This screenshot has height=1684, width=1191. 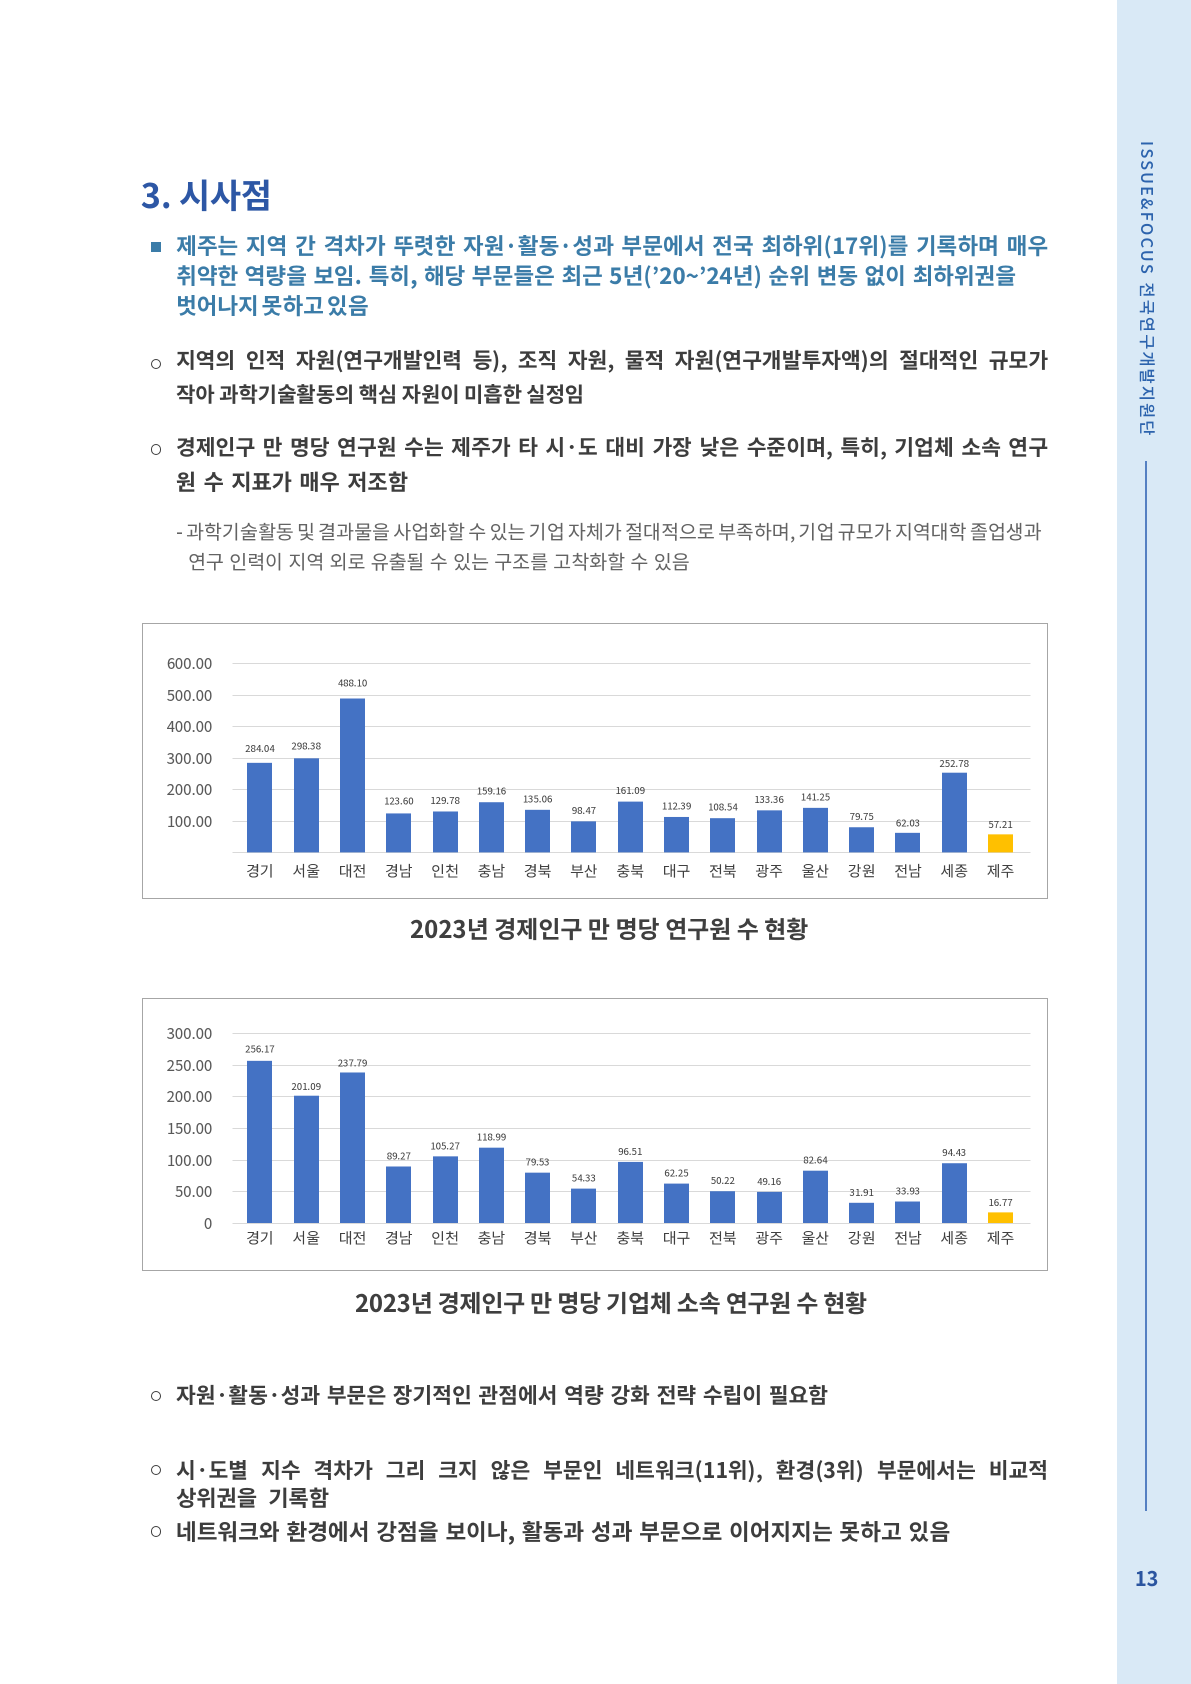 I want to click on svg-text: 50.00, so click(x=193, y=1190).